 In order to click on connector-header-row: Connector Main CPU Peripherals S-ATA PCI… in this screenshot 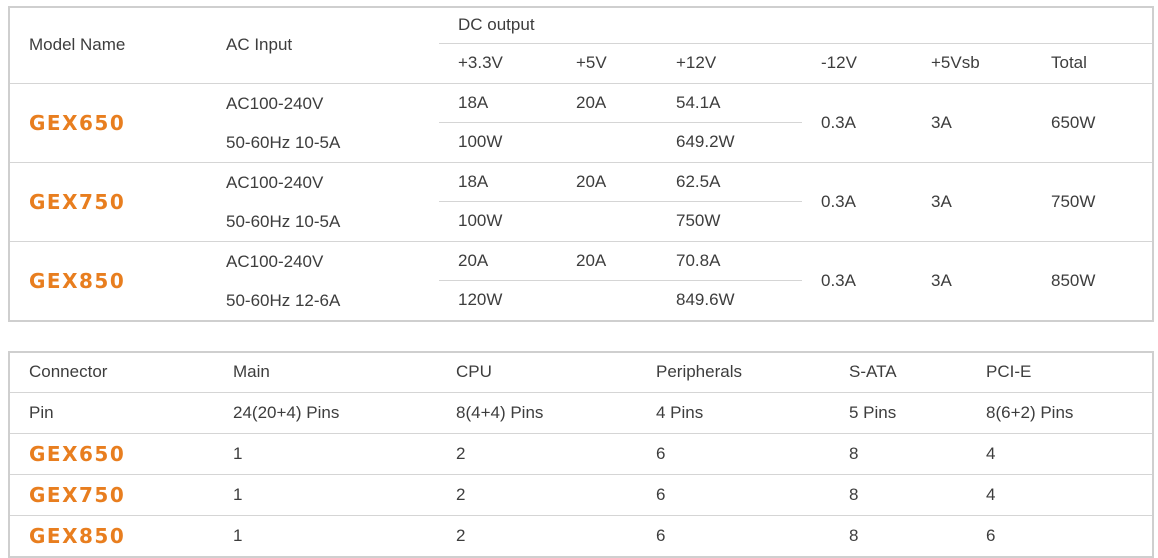, I will do `click(581, 372)`.